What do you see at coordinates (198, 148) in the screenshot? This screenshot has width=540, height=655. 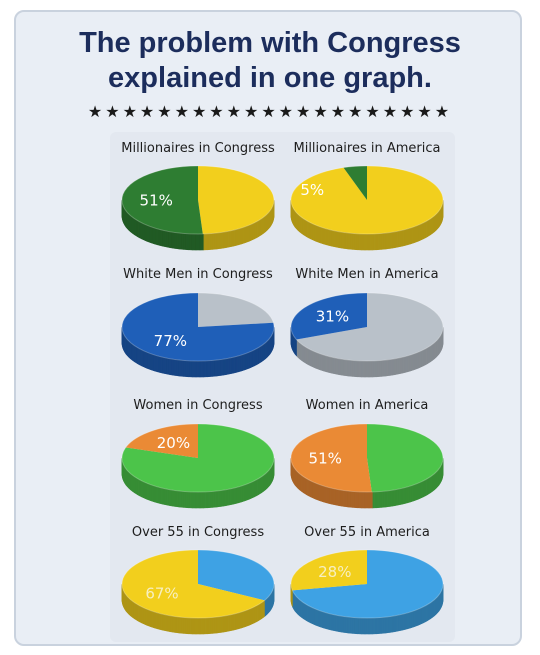 I see `chart-title-millionaires-in-congress: Millionaires in Congress` at bounding box center [198, 148].